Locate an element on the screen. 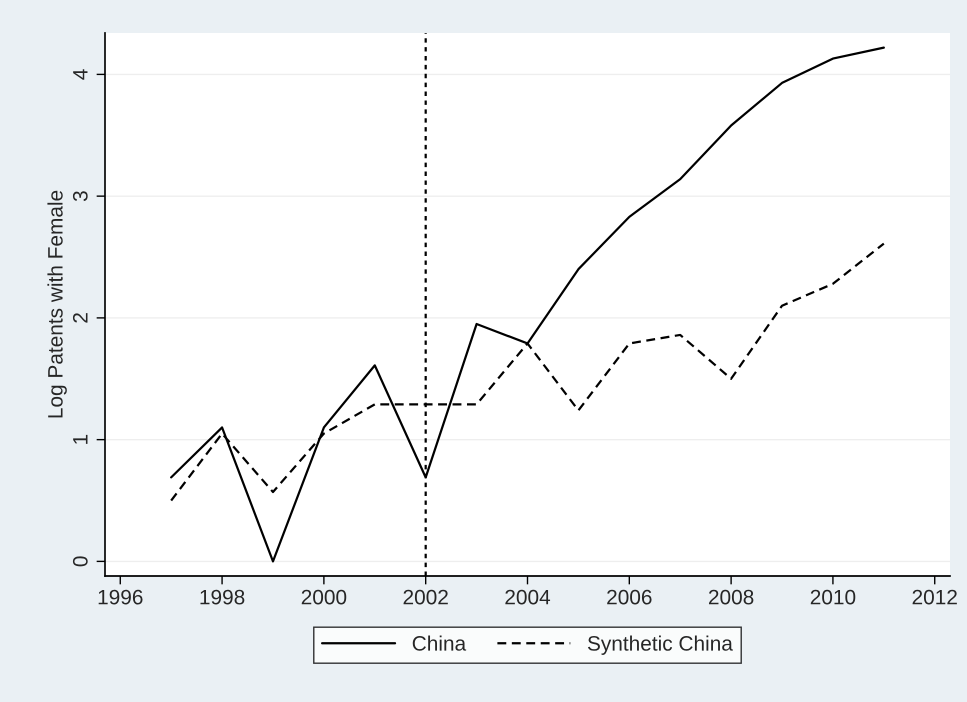  x-tick-label: 1998 is located at coordinates (222, 597).